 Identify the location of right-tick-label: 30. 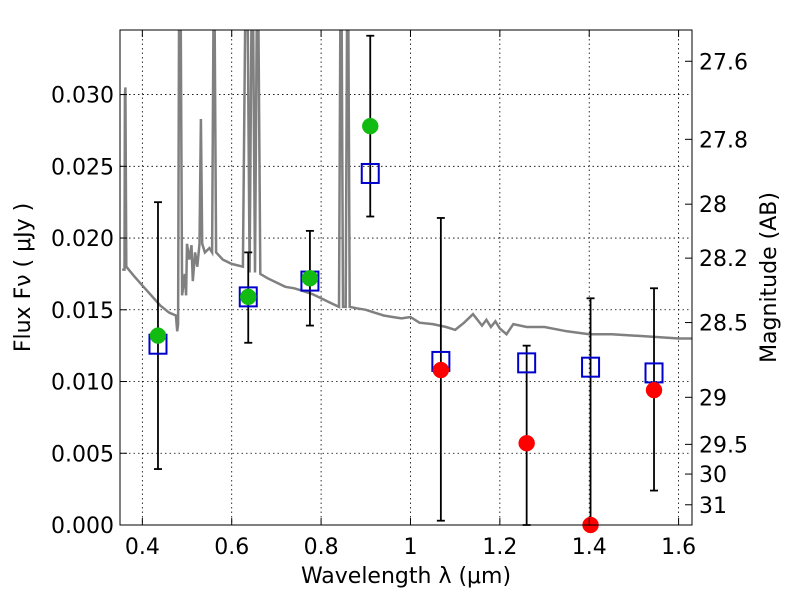
(713, 475).